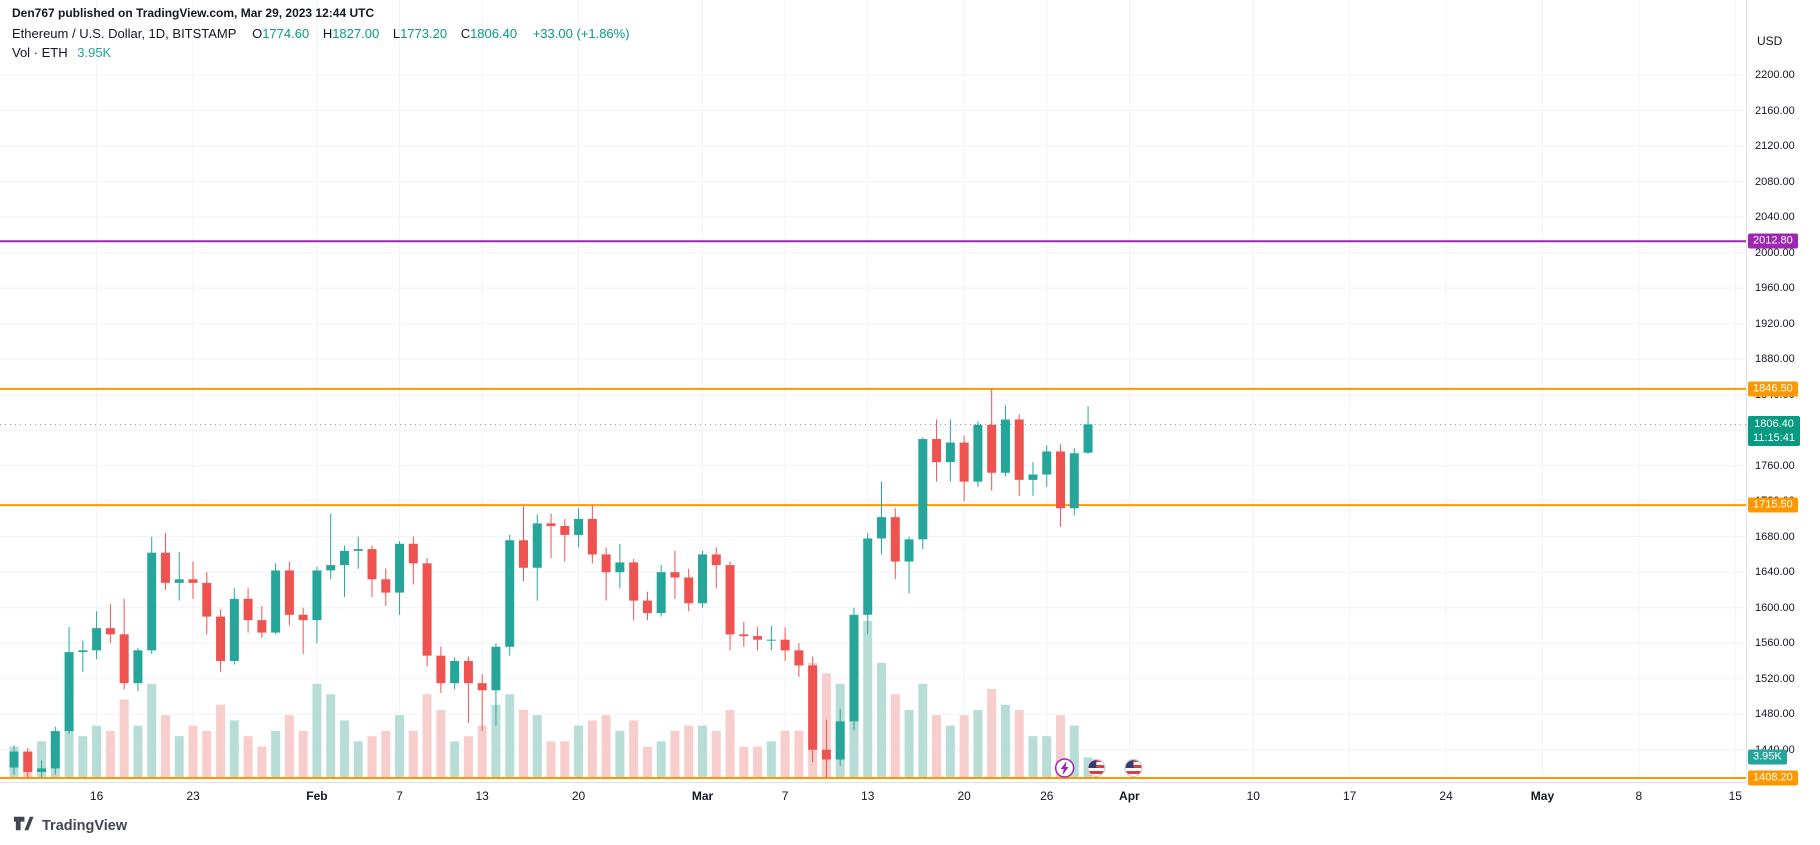 The height and width of the screenshot is (845, 1820). I want to click on event-marker-lightning-icon, so click(1064, 768).